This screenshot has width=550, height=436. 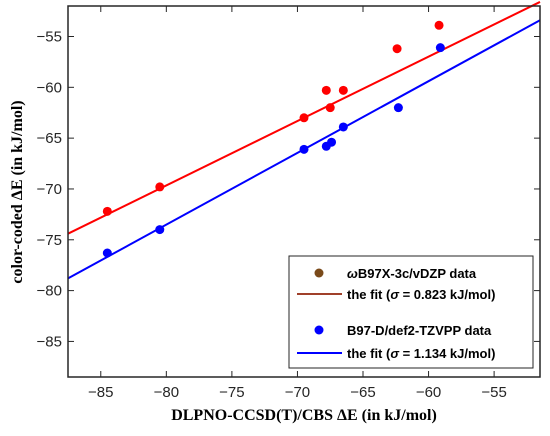 I want to click on x-tick-label: −70, so click(x=297, y=392).